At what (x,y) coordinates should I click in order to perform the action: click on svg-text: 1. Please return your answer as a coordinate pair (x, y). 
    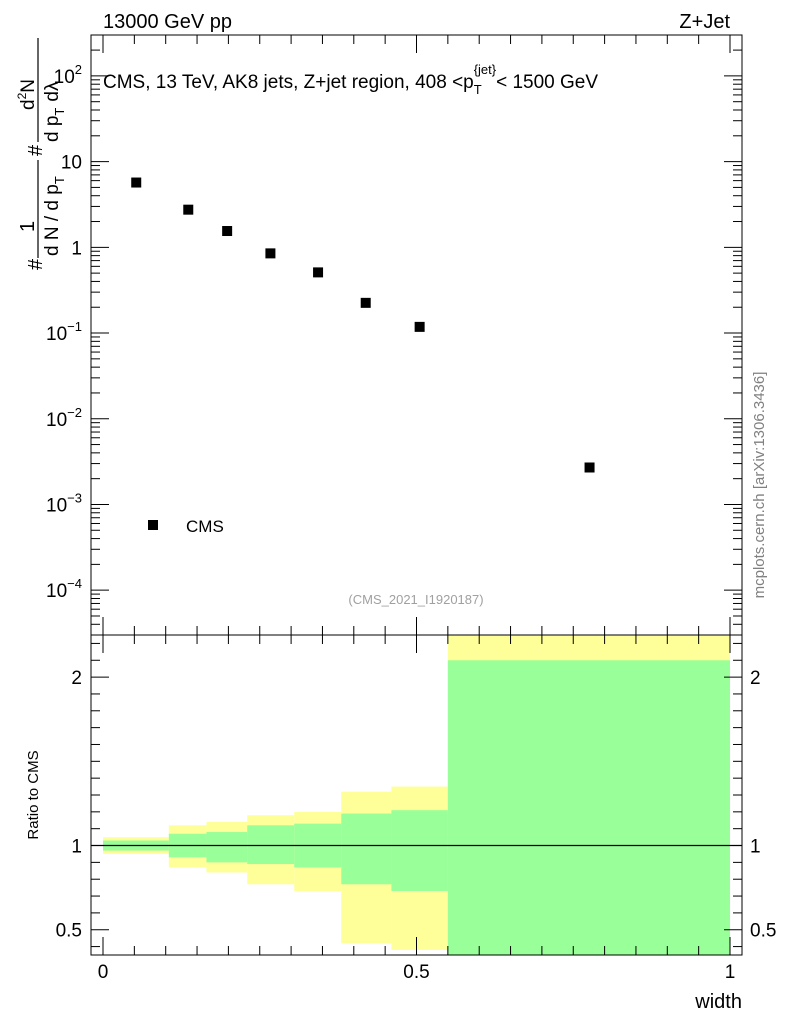
    Looking at the image, I should click on (28, 226).